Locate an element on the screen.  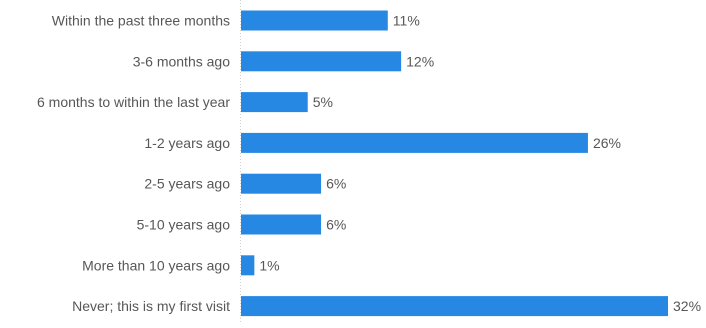
value-label: 12% is located at coordinates (420, 61).